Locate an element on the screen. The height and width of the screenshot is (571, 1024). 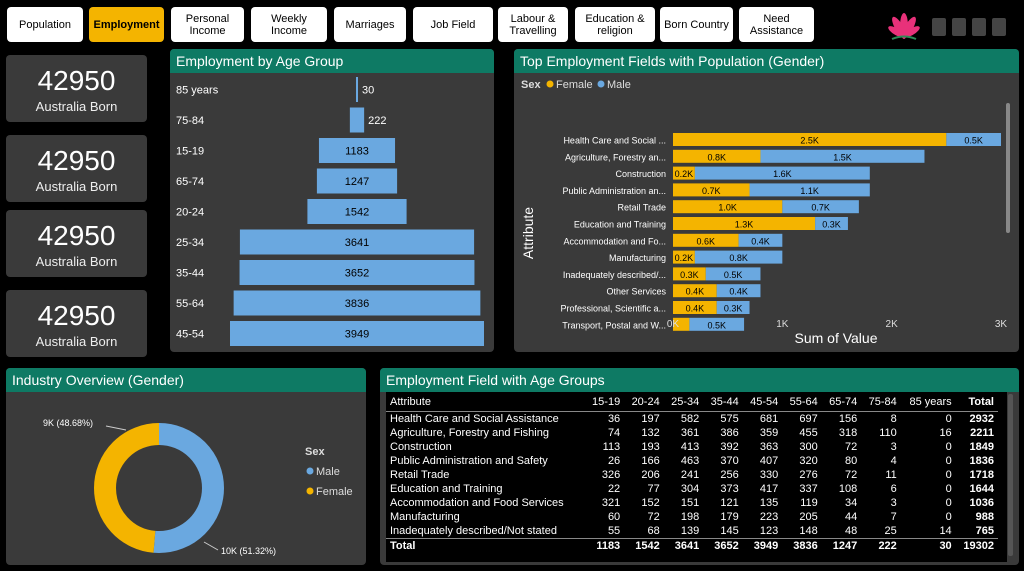
table-cell: 417 is located at coordinates (769, 489).